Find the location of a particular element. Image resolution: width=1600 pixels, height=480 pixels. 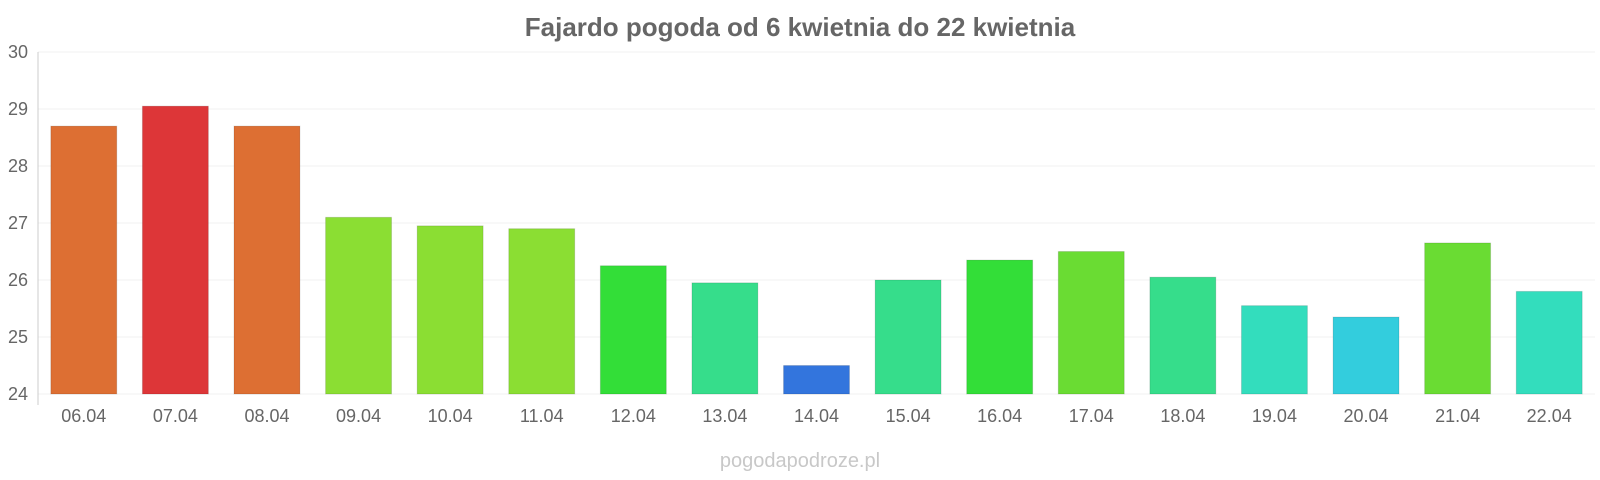

x-tick-label: 11.04 is located at coordinates (542, 416).